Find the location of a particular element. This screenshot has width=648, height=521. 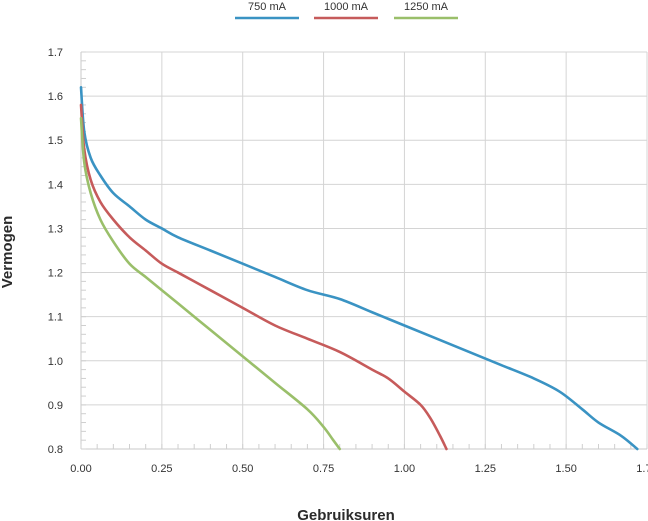

legend-label: 1250 mA is located at coordinates (426, 7).